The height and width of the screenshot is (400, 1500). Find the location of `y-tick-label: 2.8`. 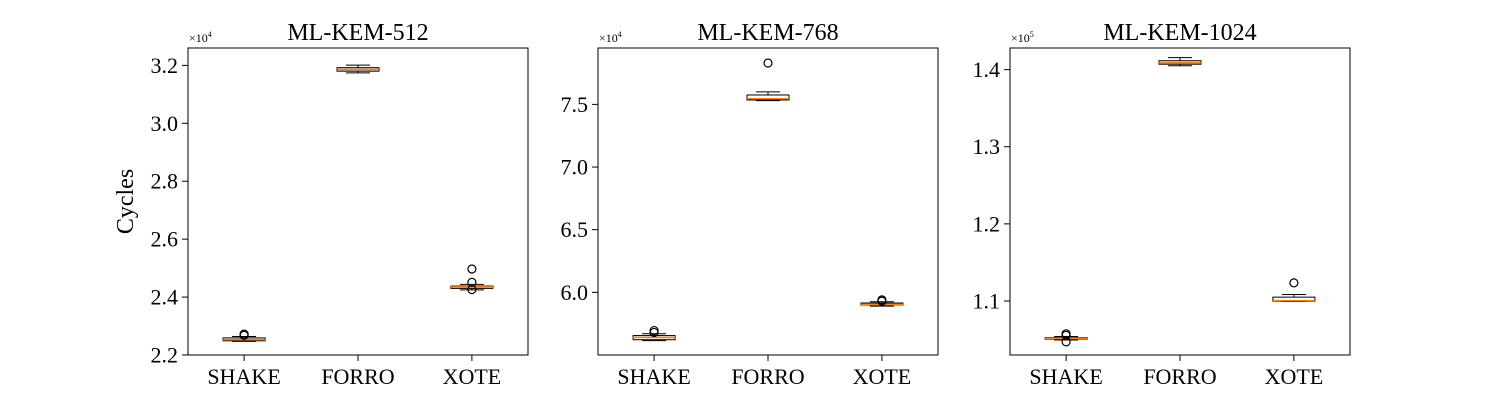

y-tick-label: 2.8 is located at coordinates (165, 181).